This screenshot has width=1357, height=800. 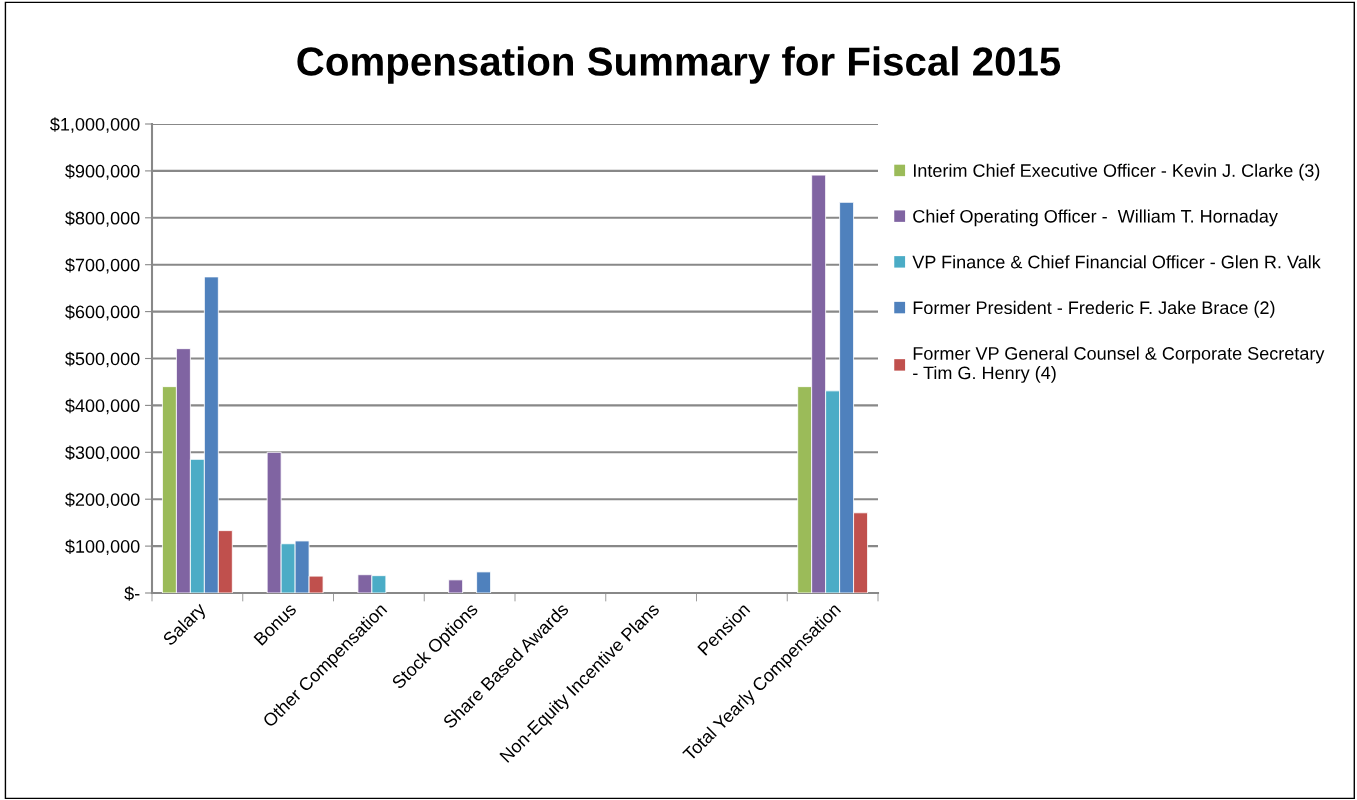 What do you see at coordinates (1116, 262) in the screenshot?
I see `legend-label: VP Finance & Chief Financial Officer - Glen R. Valk` at bounding box center [1116, 262].